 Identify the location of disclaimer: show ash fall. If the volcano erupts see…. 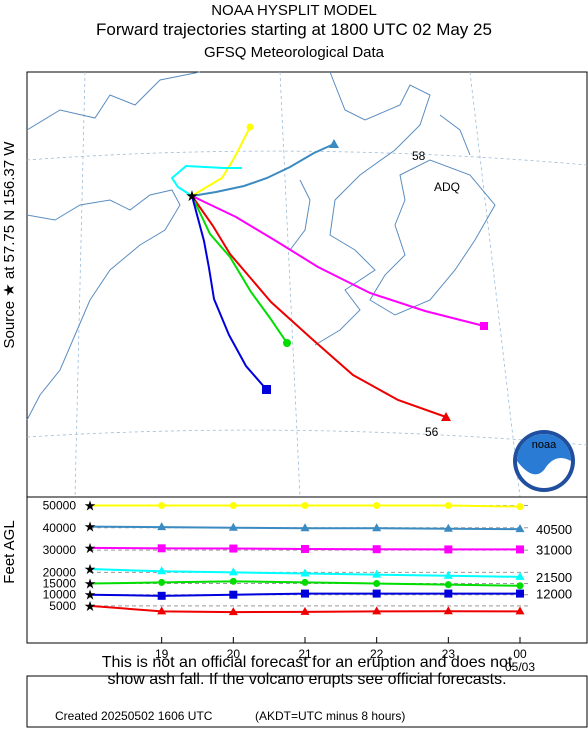
(306, 679).